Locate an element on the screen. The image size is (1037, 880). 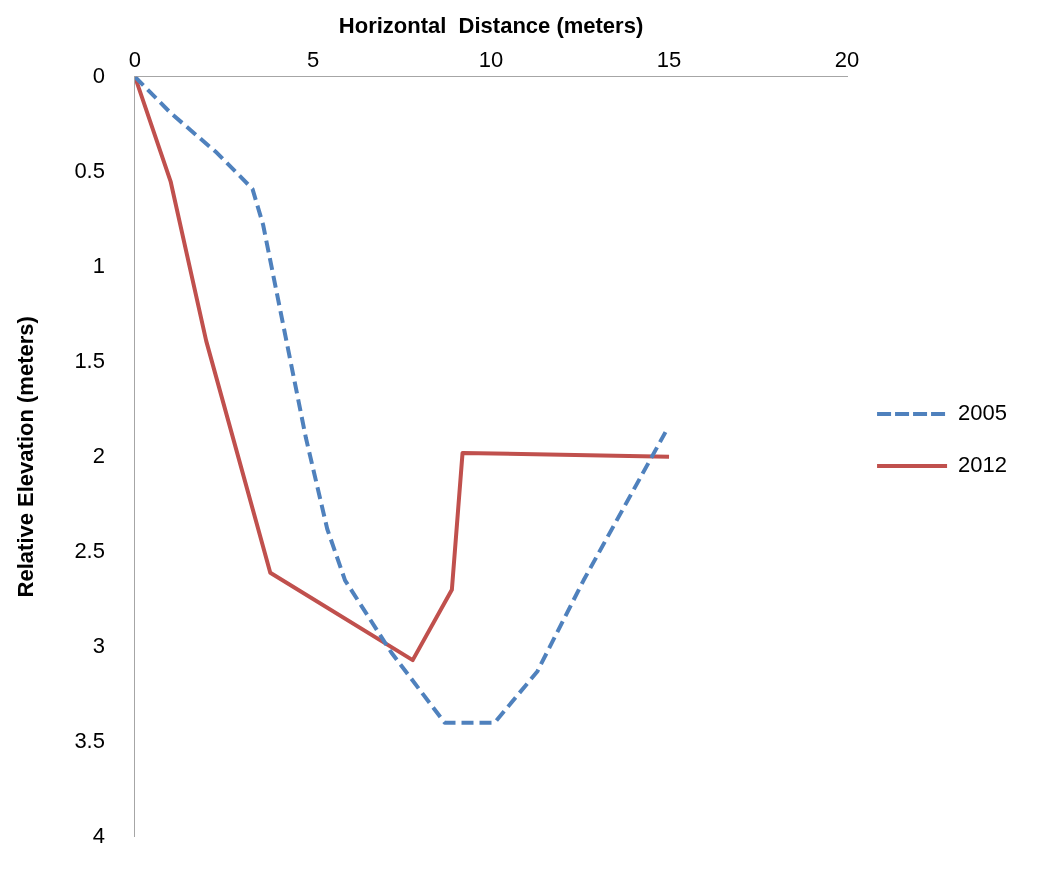
y-tick-label: 1 is located at coordinates (98, 265).